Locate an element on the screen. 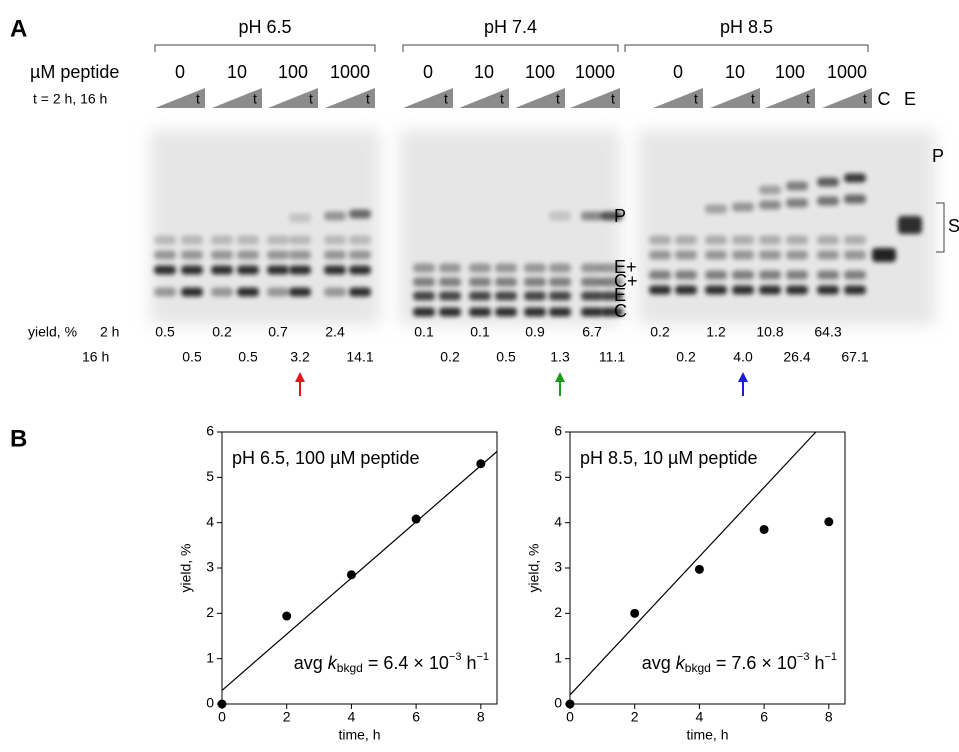  arrow-head is located at coordinates (560, 377).